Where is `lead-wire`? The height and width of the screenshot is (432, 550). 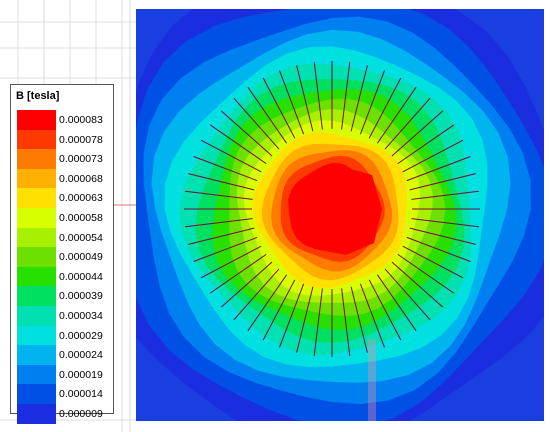 lead-wire is located at coordinates (372, 380).